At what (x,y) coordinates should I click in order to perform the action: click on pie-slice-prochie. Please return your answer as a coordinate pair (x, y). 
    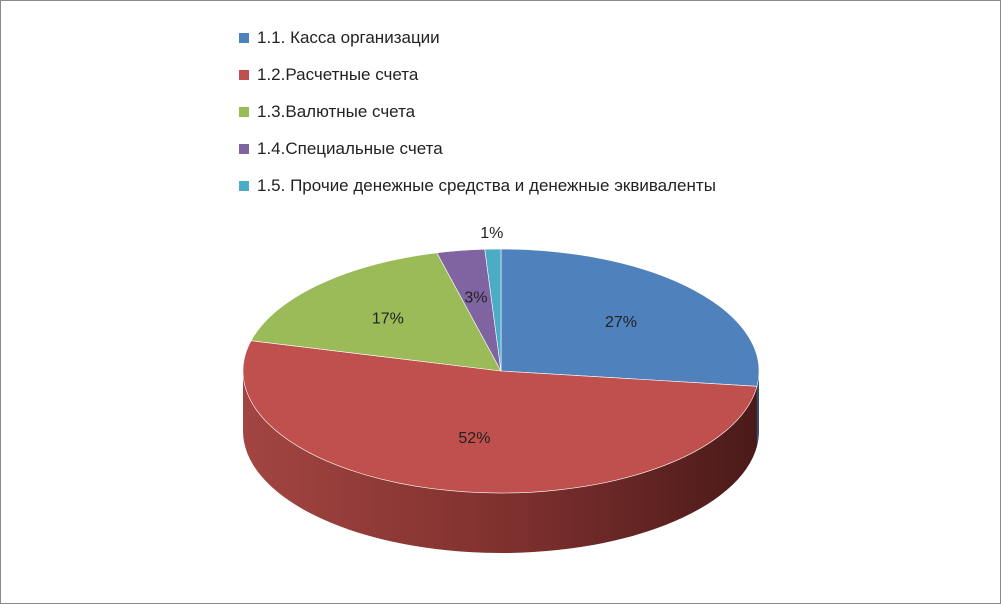
    Looking at the image, I should click on (493, 310).